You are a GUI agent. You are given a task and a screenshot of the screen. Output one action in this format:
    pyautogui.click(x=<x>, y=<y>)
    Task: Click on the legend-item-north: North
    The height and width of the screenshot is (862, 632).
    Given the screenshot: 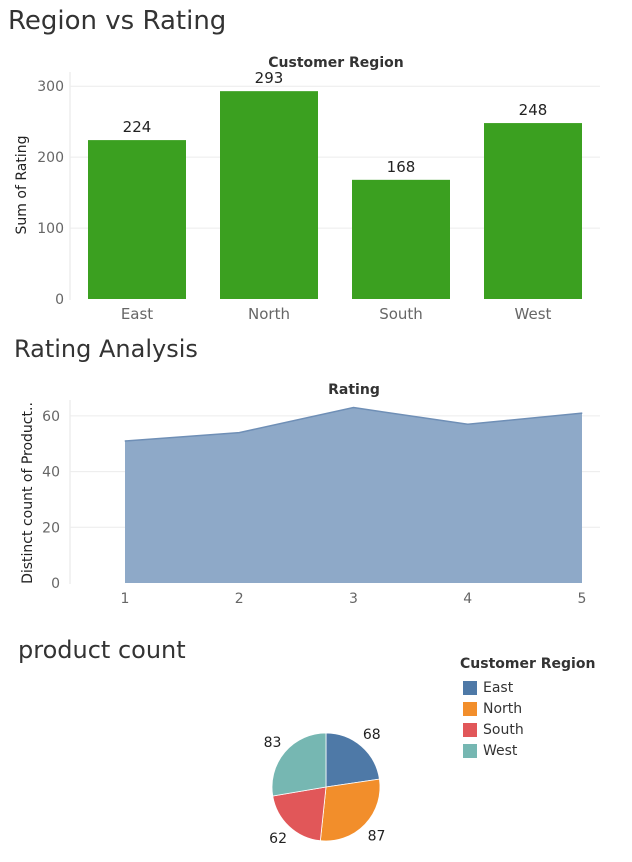 What is the action you would take?
    pyautogui.click(x=492, y=709)
    